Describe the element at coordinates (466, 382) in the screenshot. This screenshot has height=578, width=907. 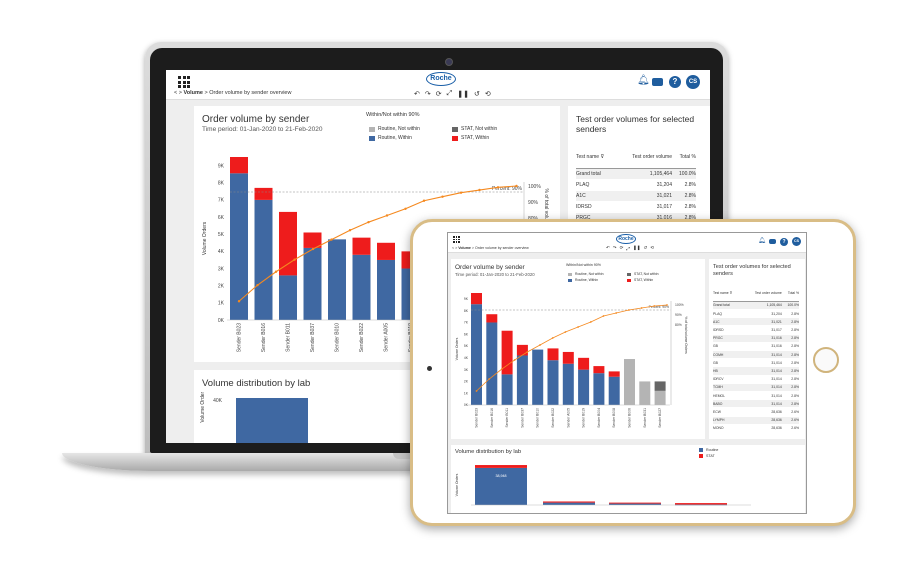
I see `y-tick-label: 2K` at that location.